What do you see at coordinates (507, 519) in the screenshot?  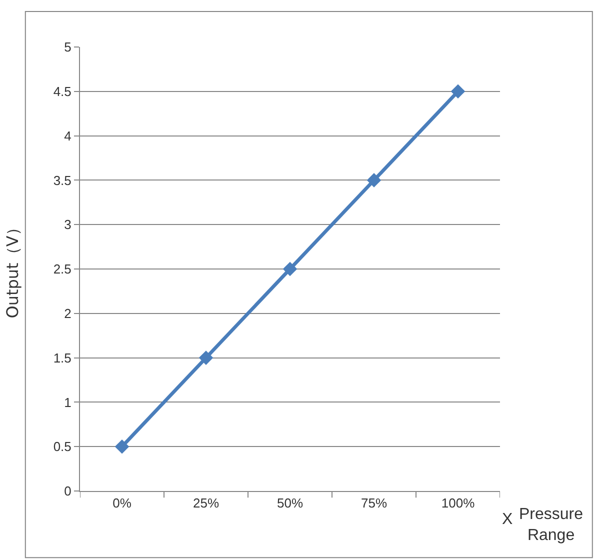 I see `text: X` at bounding box center [507, 519].